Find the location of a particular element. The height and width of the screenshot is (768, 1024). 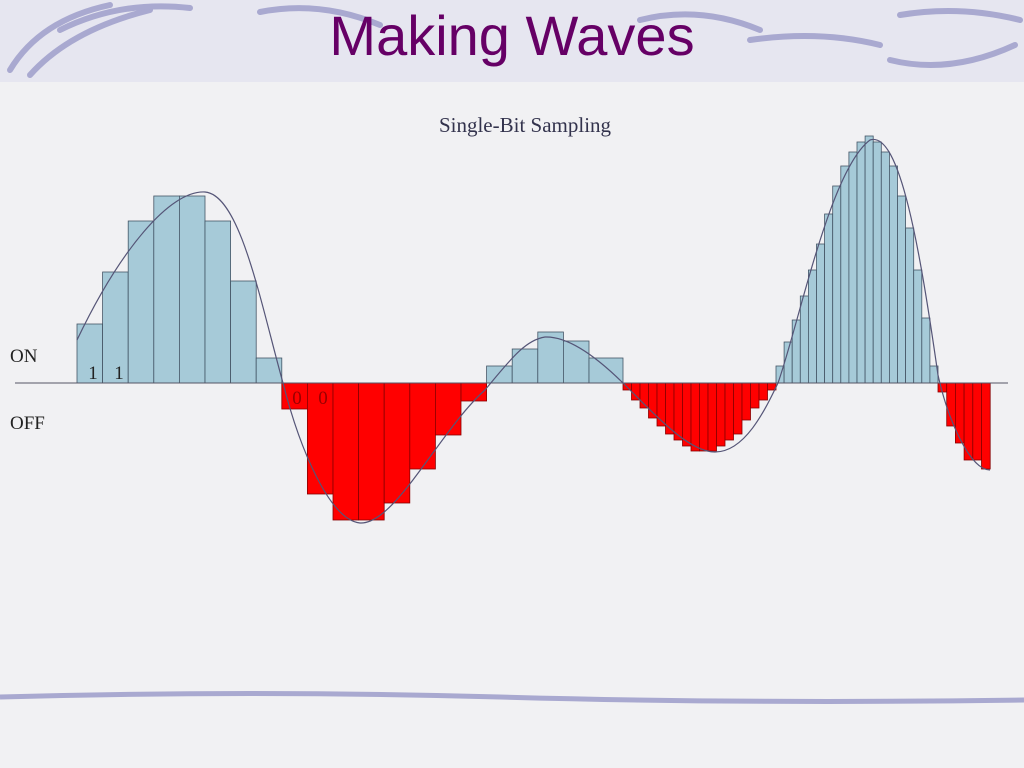

swirls is located at coordinates (515, 40).